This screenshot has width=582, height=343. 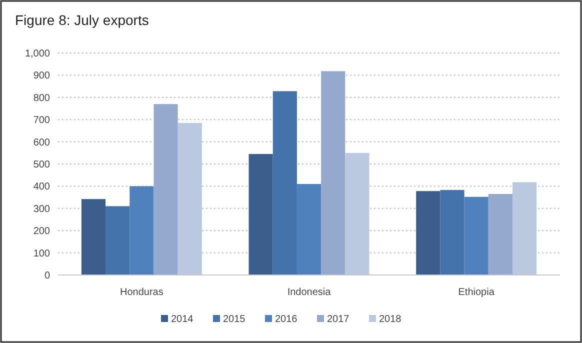 What do you see at coordinates (41, 187) in the screenshot?
I see `y-tick-label: 400` at bounding box center [41, 187].